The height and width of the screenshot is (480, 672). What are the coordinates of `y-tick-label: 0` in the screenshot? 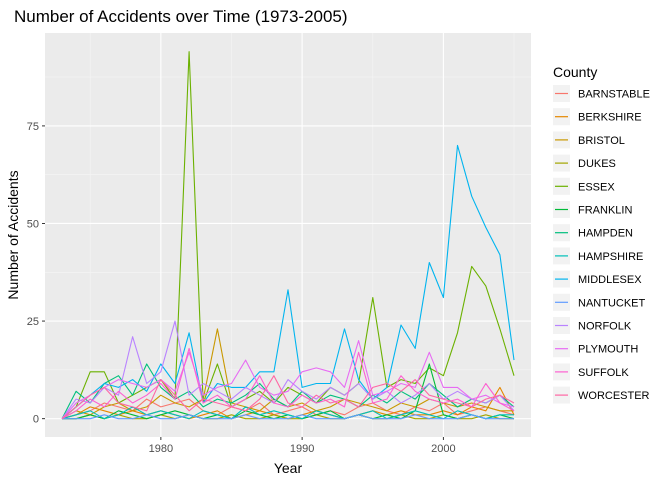 It's located at (36, 420).